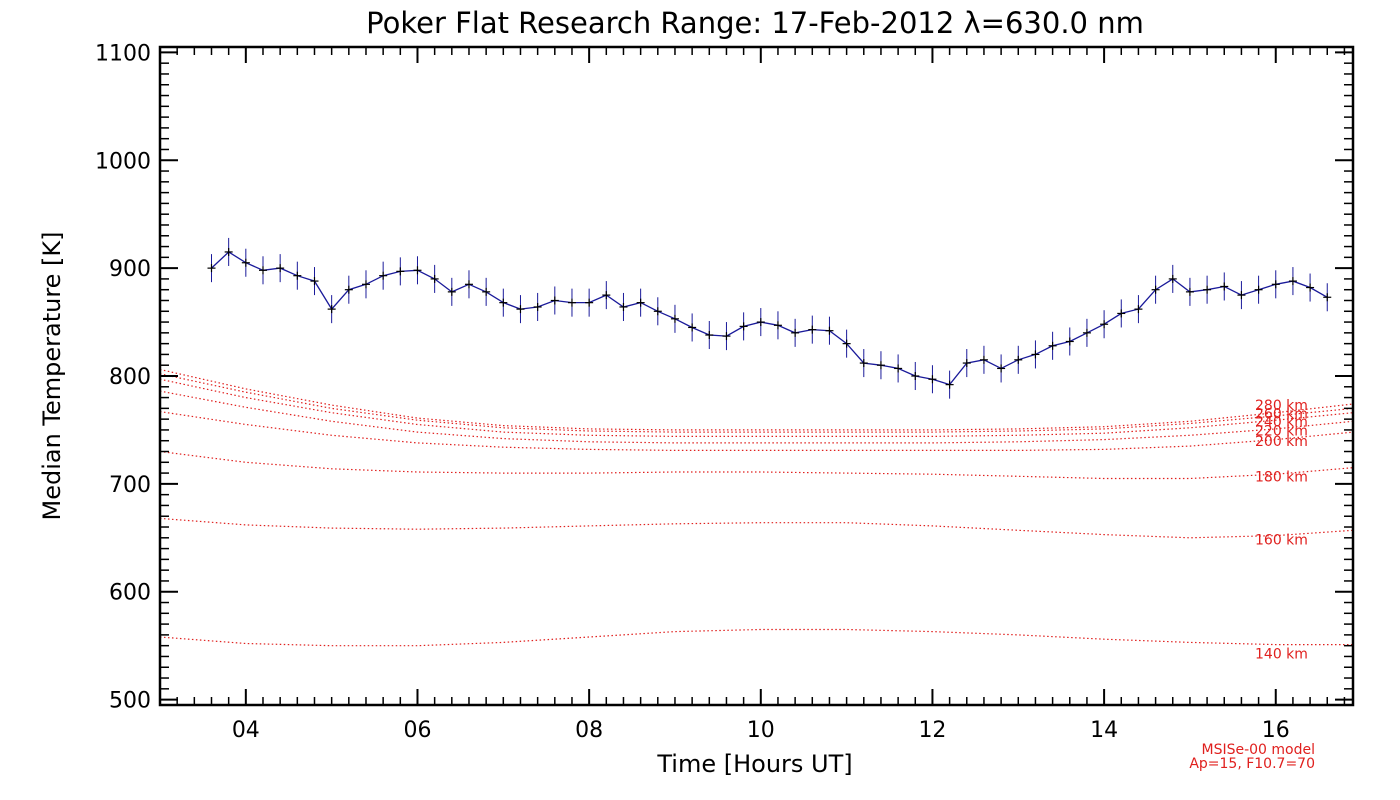  Describe the element at coordinates (52, 375) in the screenshot. I see `y-axis-label: Median Temperature [K]` at that location.